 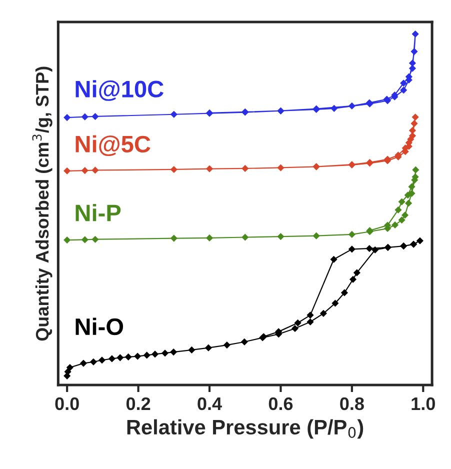 I want to click on x-tick-label: 0.4, so click(x=210, y=403).